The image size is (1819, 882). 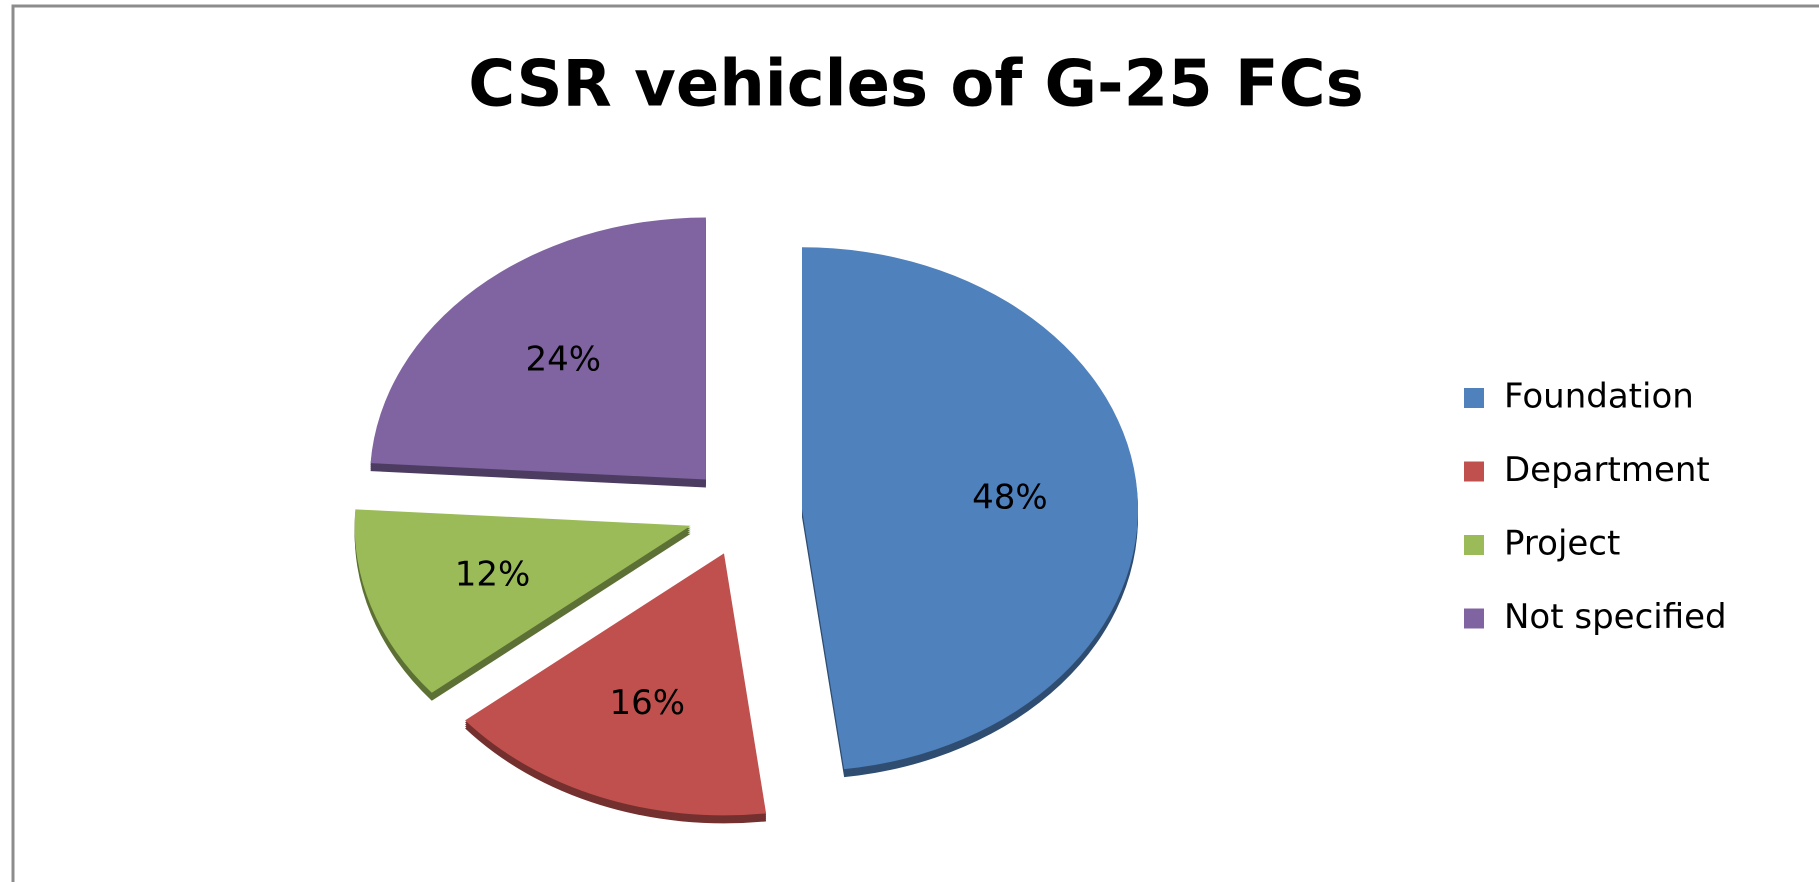 What do you see at coordinates (1607, 470) in the screenshot?
I see `legend-label: Department` at bounding box center [1607, 470].